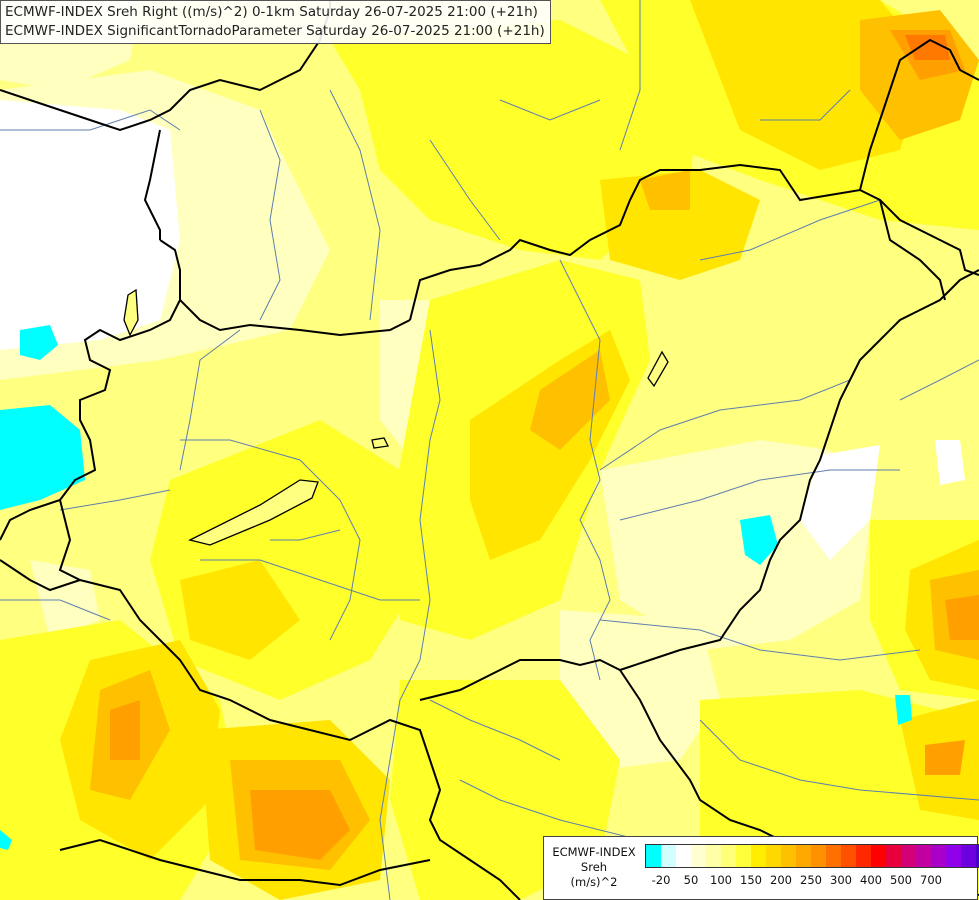 The height and width of the screenshot is (900, 979). What do you see at coordinates (594, 852) in the screenshot?
I see `legend-source-label: ECMWF-INDEX` at bounding box center [594, 852].